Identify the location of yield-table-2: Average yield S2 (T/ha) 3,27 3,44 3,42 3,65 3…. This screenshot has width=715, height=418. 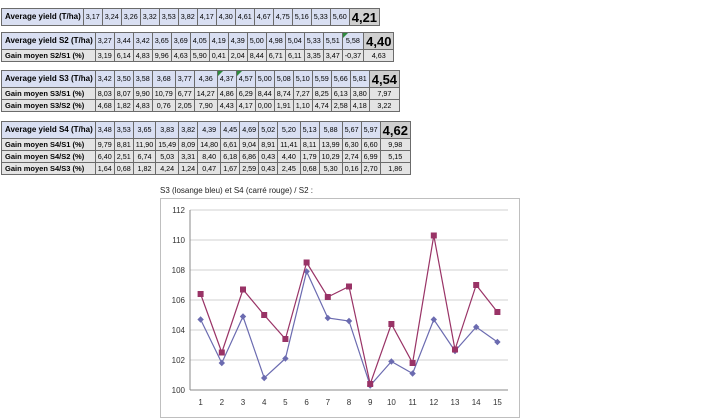
(198, 47).